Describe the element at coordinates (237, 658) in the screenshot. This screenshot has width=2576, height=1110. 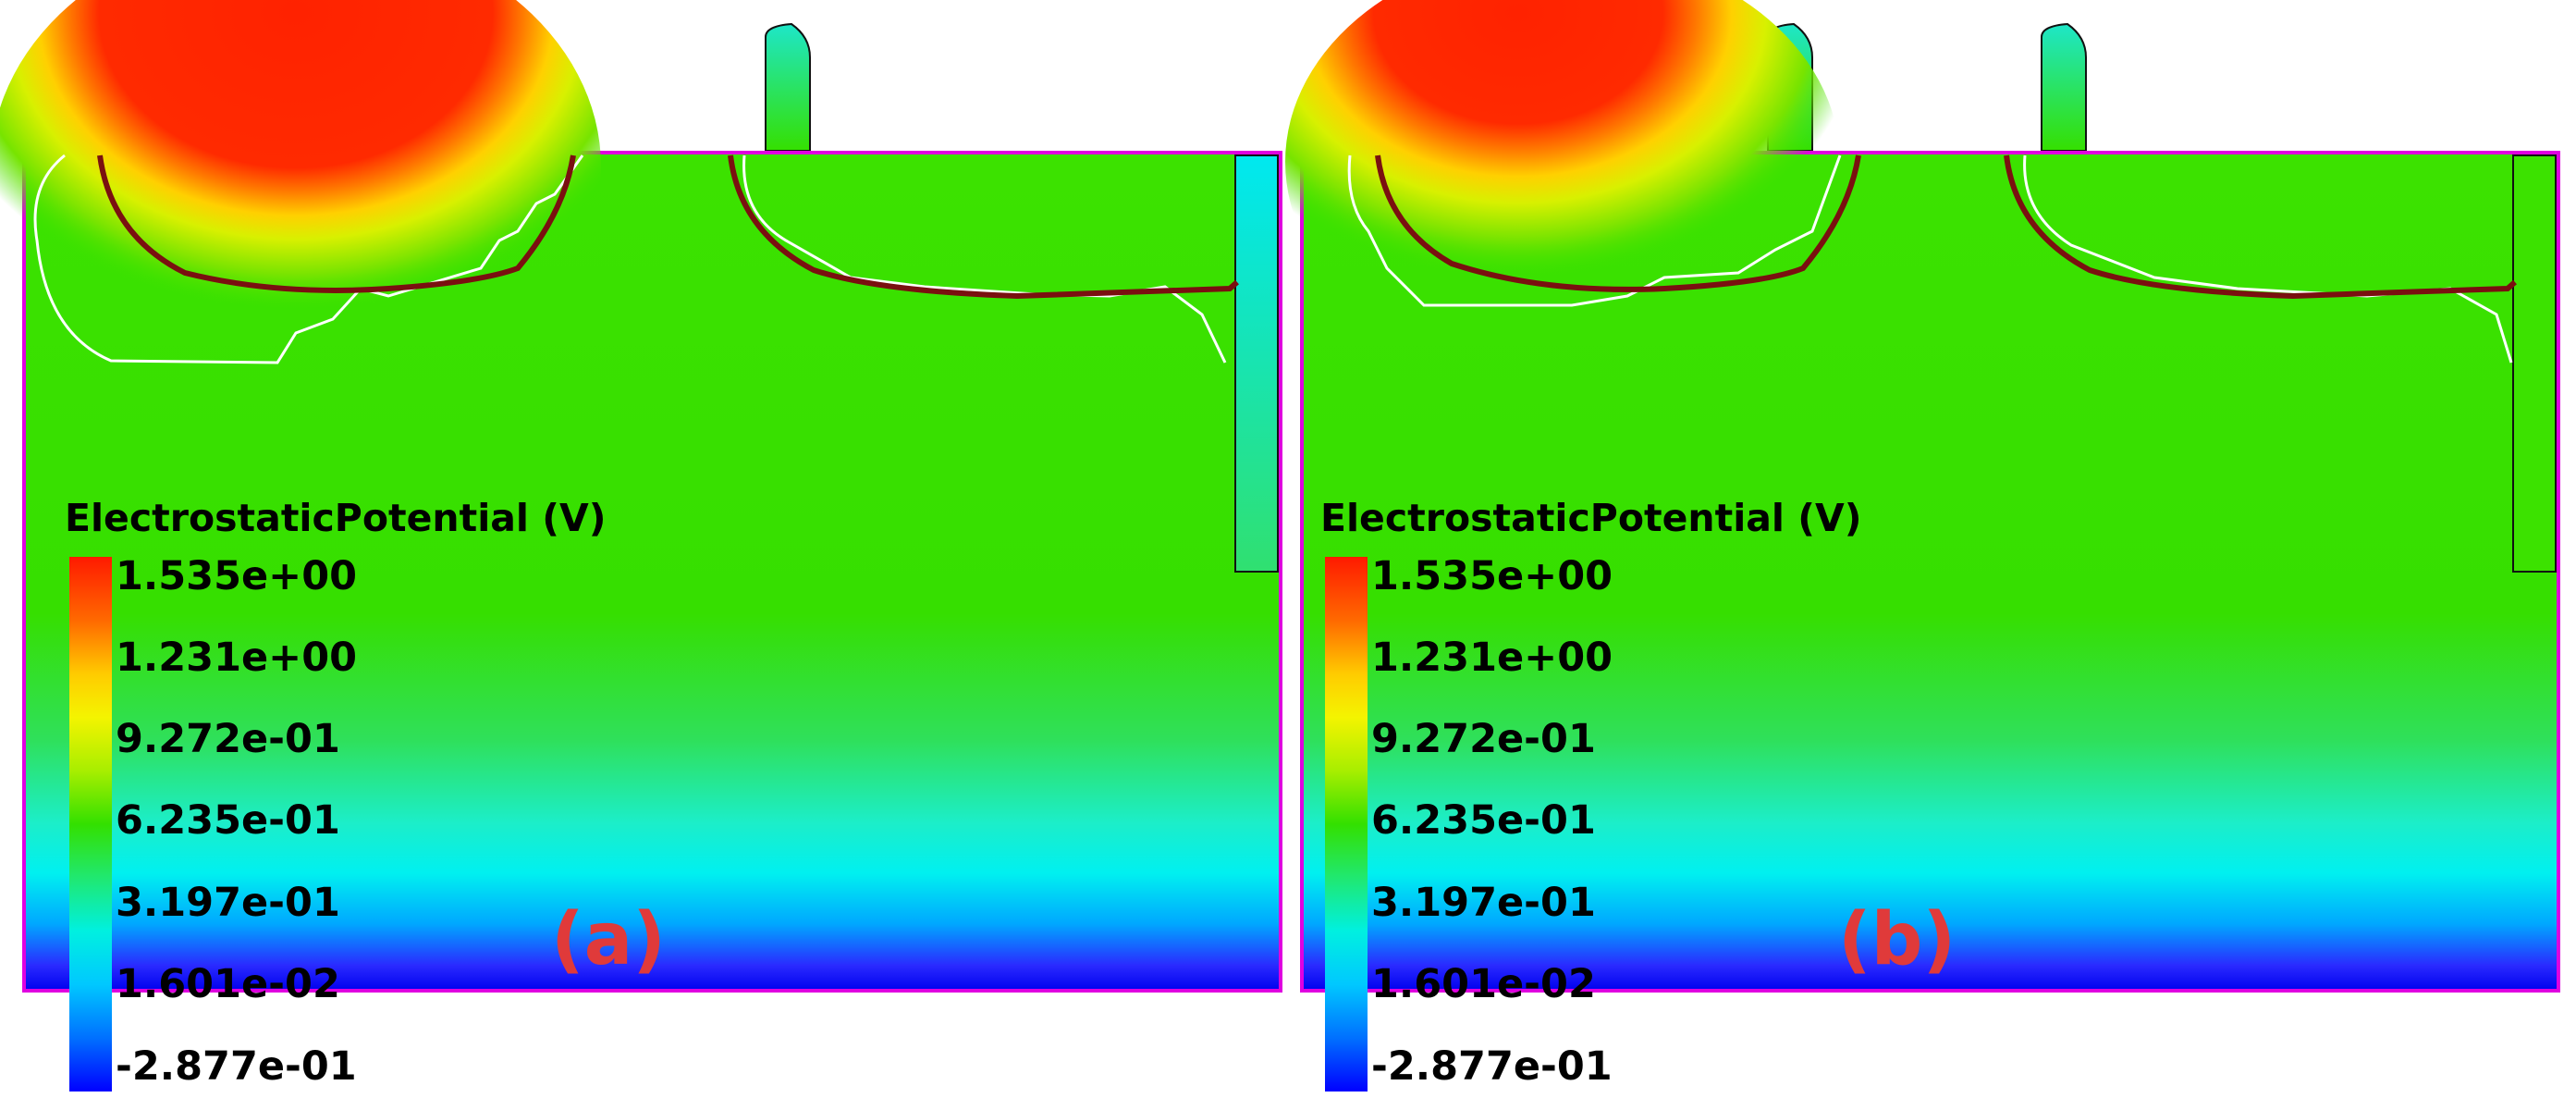
I see `tick-a-1: 1.231e+00` at that location.